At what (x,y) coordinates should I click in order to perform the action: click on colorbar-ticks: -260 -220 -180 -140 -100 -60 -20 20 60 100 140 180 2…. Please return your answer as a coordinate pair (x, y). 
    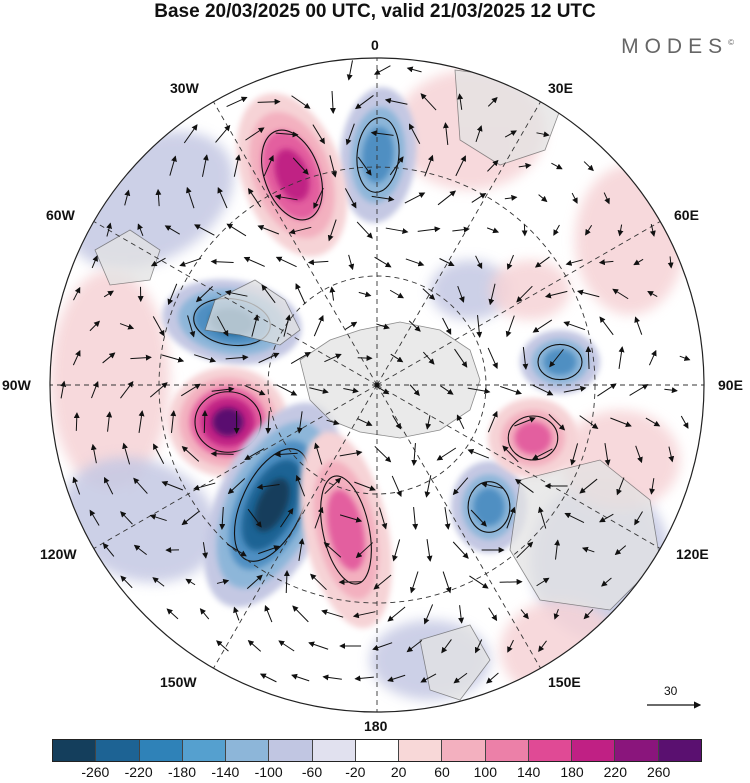
    Looking at the image, I should click on (377, 773).